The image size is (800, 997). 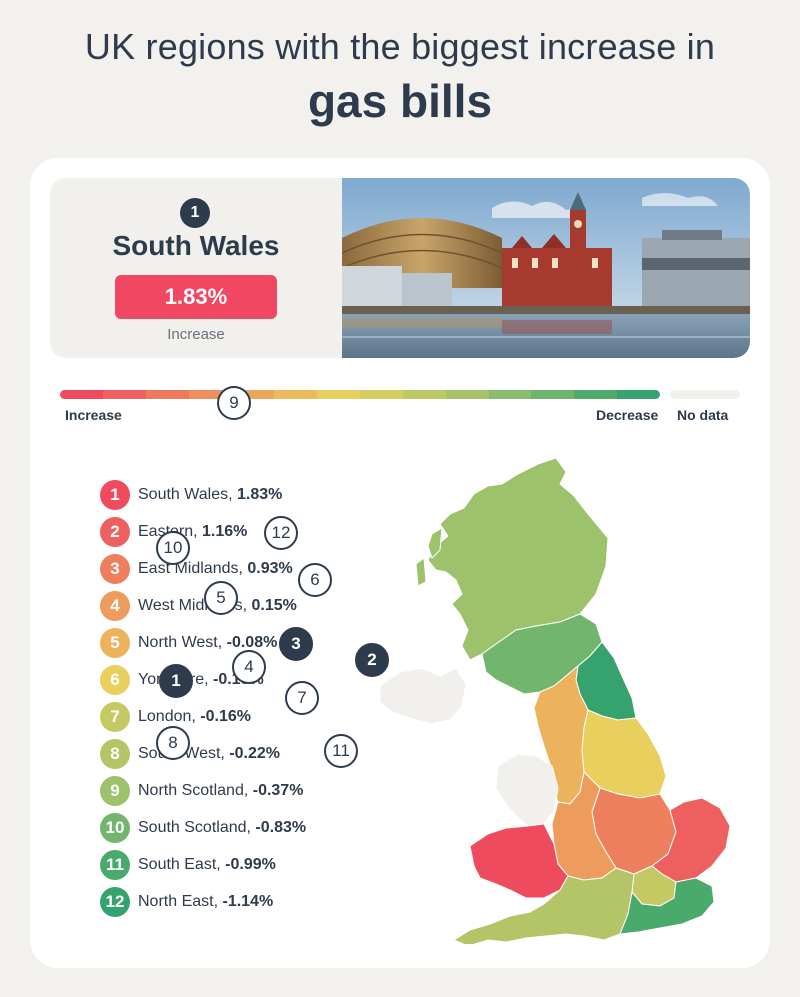 I want to click on ranking-region: North West,, so click(x=182, y=642).